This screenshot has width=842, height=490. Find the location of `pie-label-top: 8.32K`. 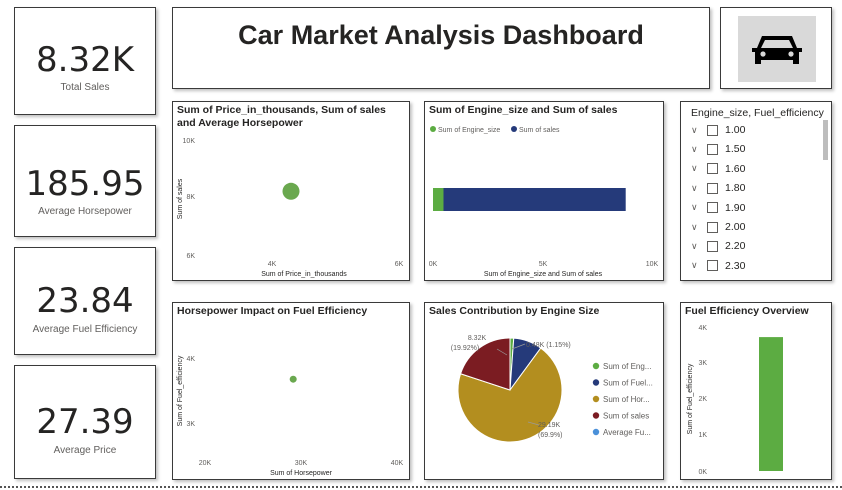

pie-label-top: 8.32K is located at coordinates (477, 338).